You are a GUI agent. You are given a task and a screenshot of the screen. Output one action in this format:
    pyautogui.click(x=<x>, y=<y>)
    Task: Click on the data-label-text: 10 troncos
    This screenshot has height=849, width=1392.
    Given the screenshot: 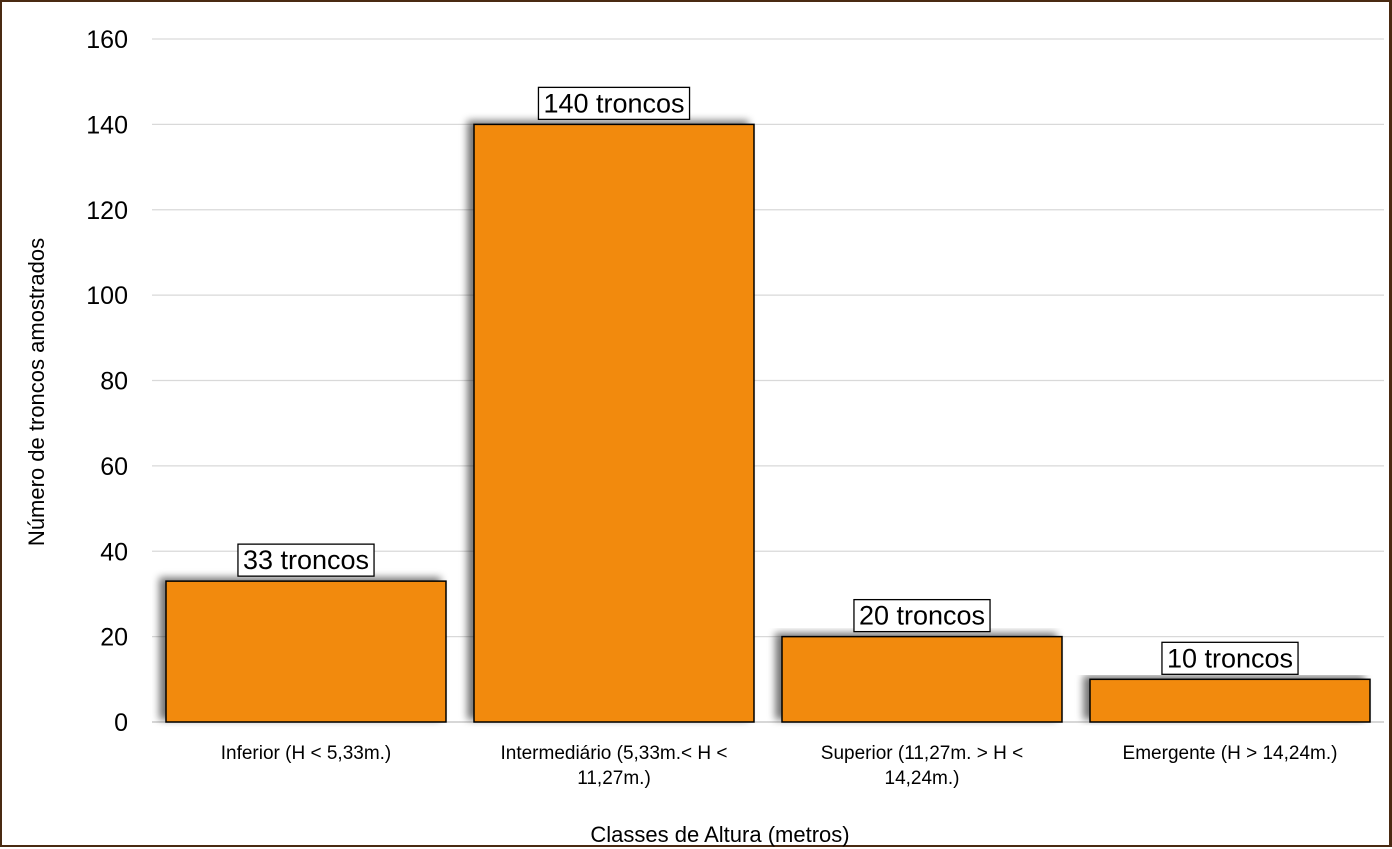 What is the action you would take?
    pyautogui.click(x=1230, y=658)
    